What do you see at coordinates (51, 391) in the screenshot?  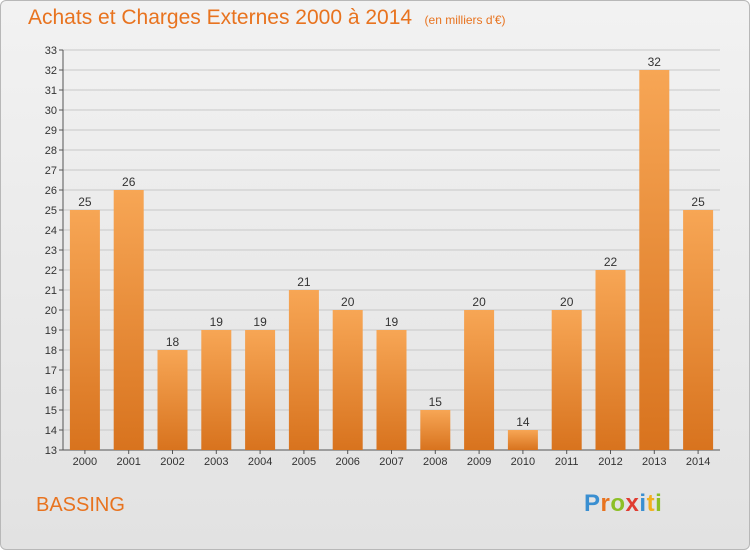 I see `y-tick-label: 16` at bounding box center [51, 391].